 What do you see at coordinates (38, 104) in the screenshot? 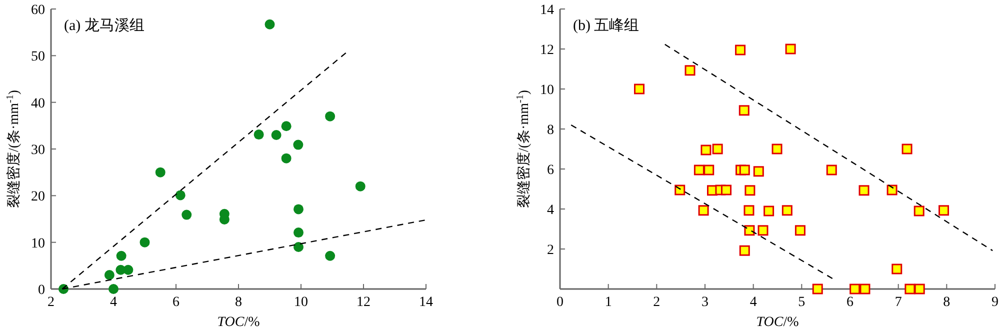
I see `y-tick-label: 40` at bounding box center [38, 104].